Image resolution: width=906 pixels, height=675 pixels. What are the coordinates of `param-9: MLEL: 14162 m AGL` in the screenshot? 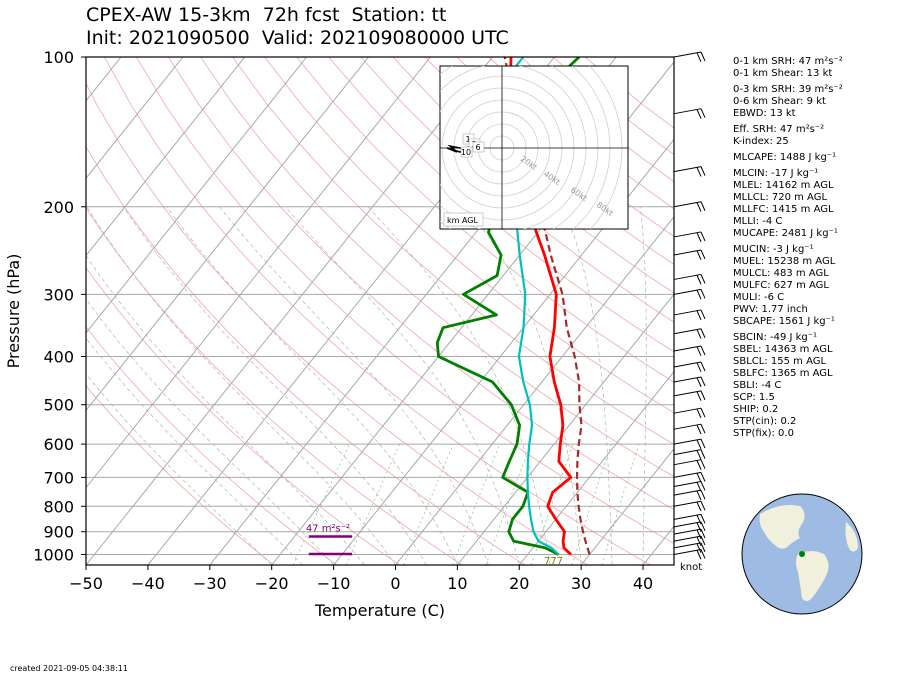 It's located at (783, 185).